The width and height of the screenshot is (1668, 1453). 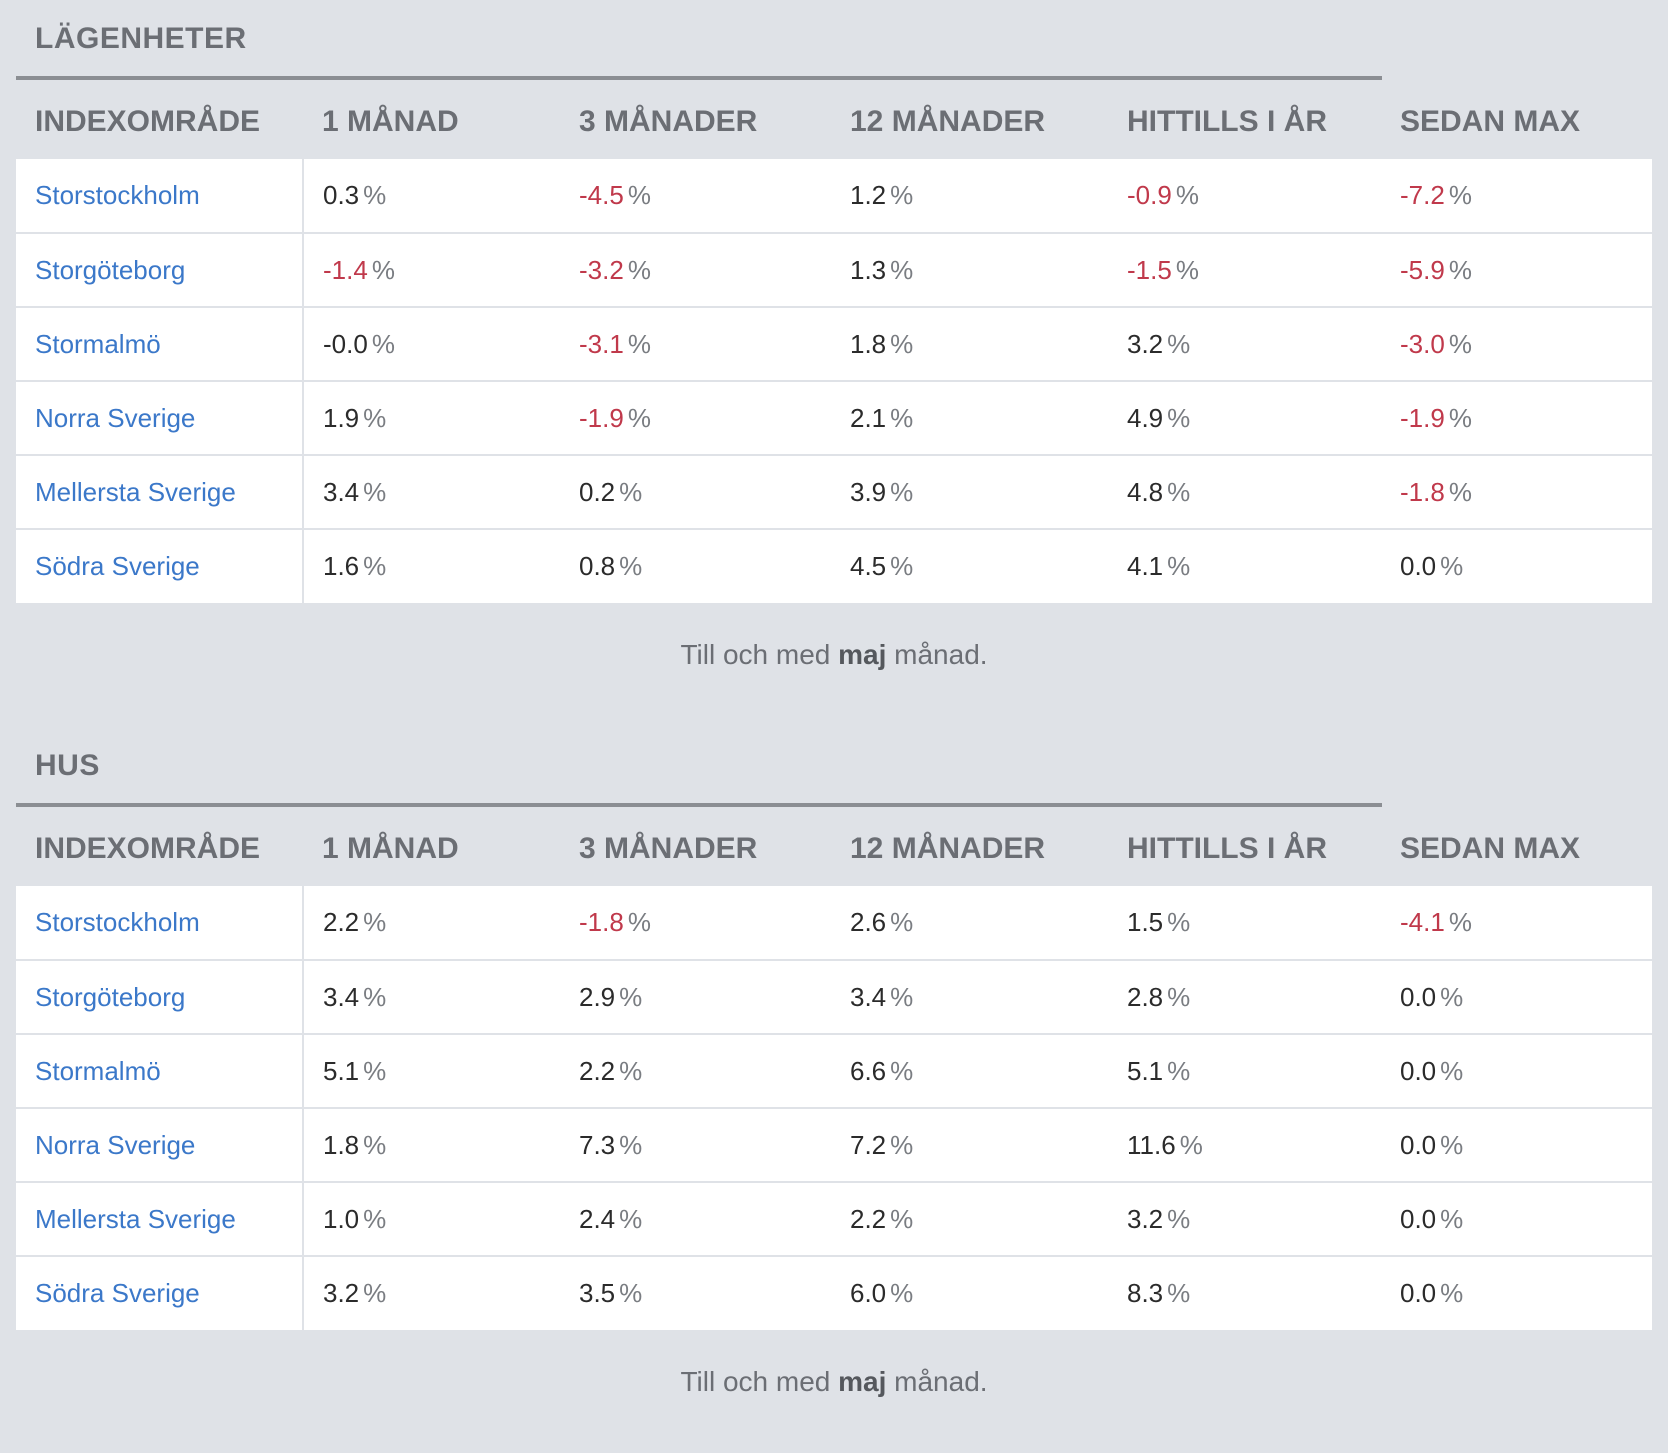 I want to click on change-value: 0.2, so click(x=597, y=491).